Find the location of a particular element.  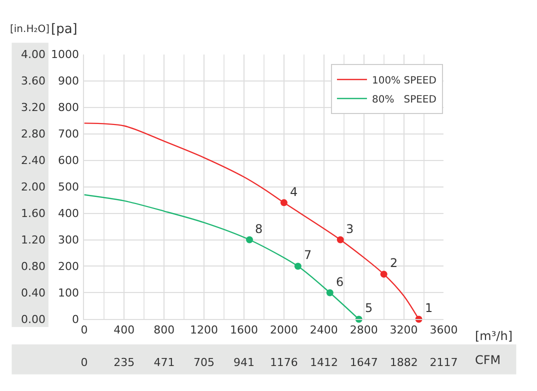

x2-tick-label: 235 is located at coordinates (124, 363).